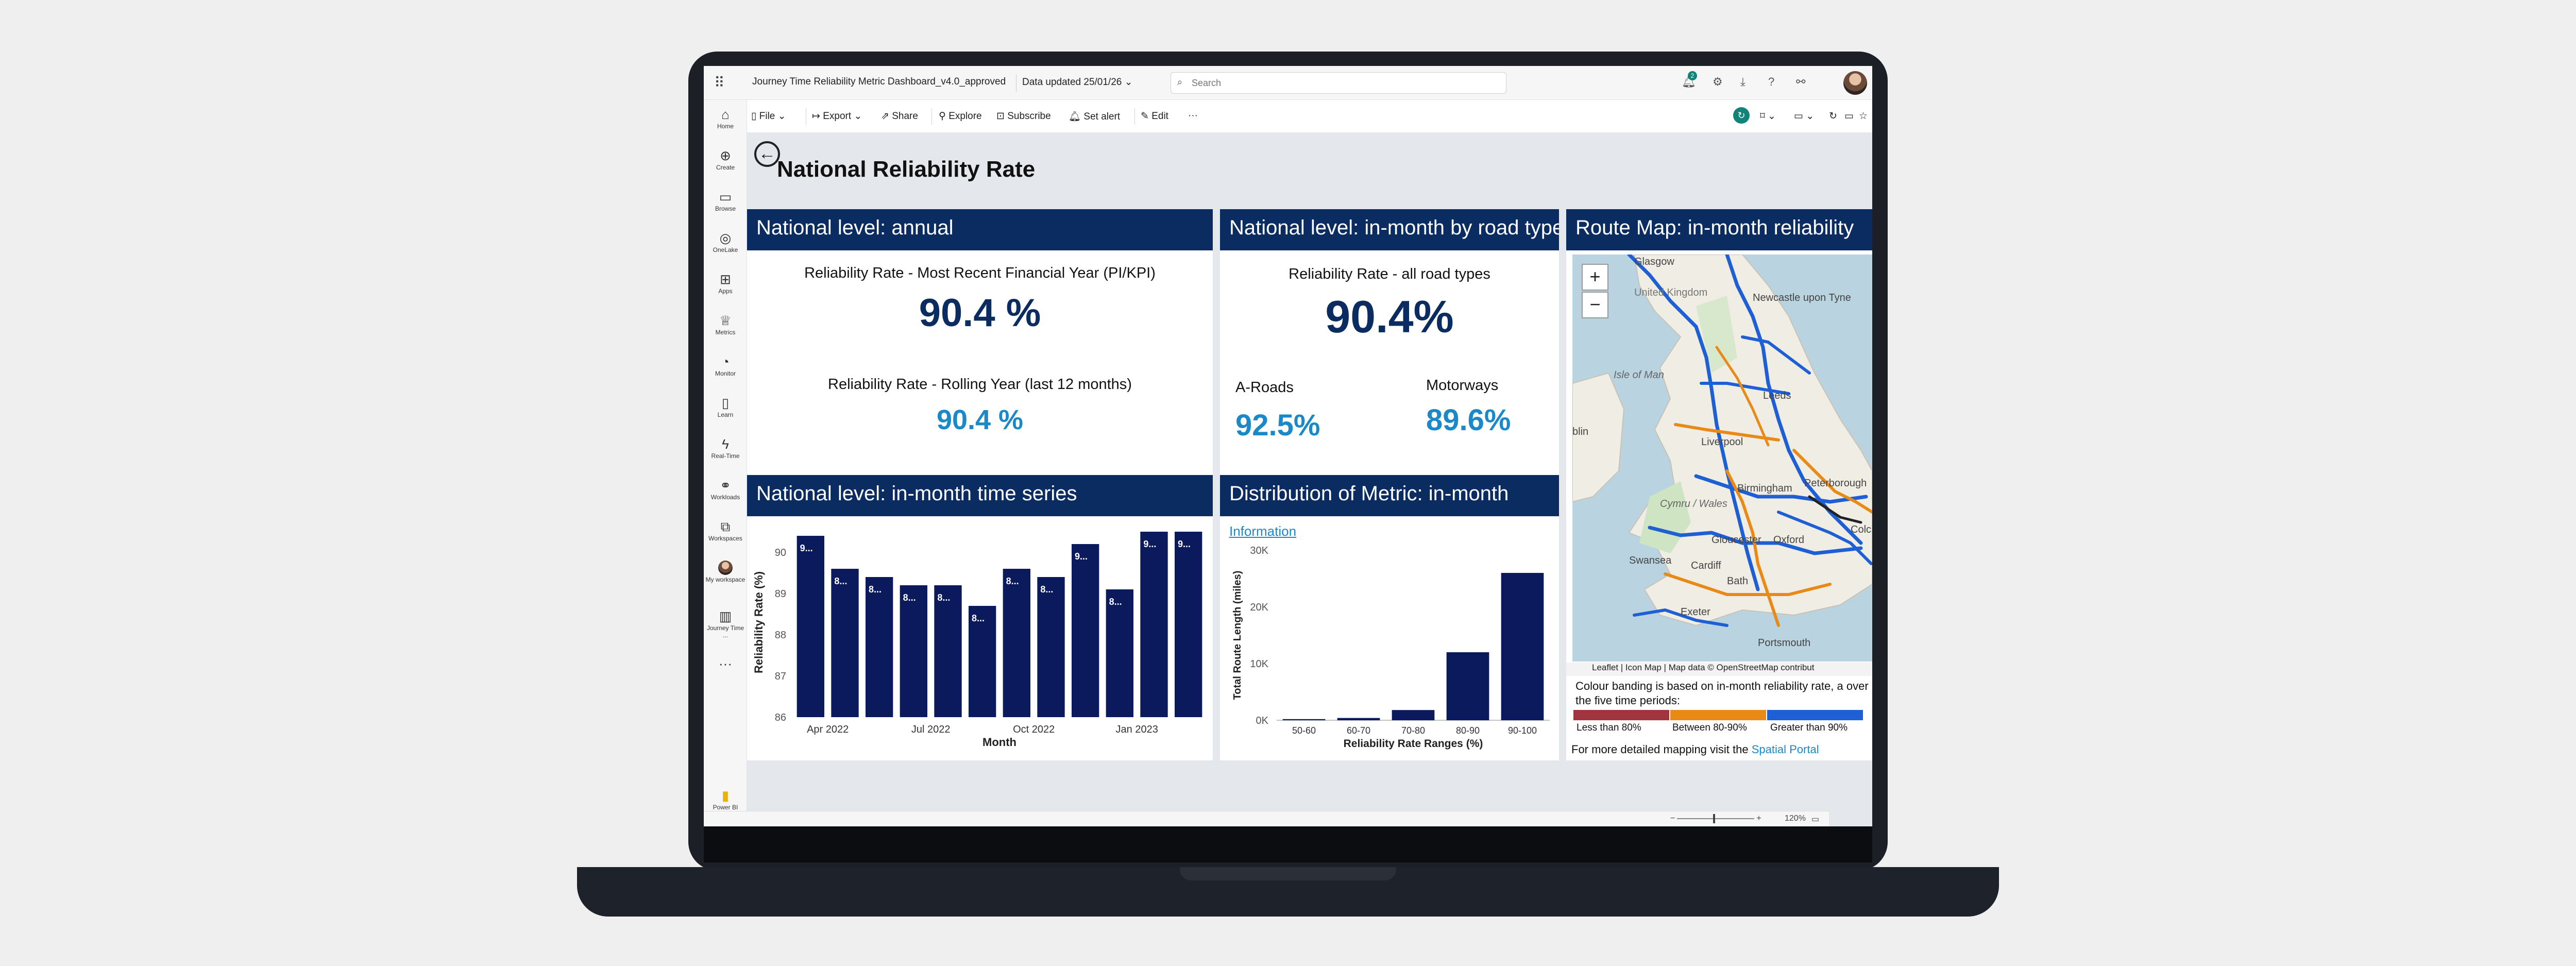 This screenshot has width=2576, height=966. I want to click on pencil-icon: ✎, so click(1145, 116).